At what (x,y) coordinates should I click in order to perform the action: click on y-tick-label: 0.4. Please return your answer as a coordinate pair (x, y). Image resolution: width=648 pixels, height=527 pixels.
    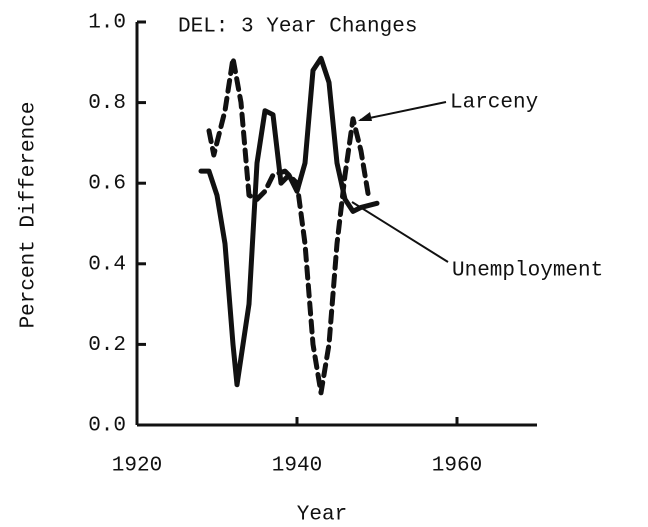
    Looking at the image, I should click on (107, 264).